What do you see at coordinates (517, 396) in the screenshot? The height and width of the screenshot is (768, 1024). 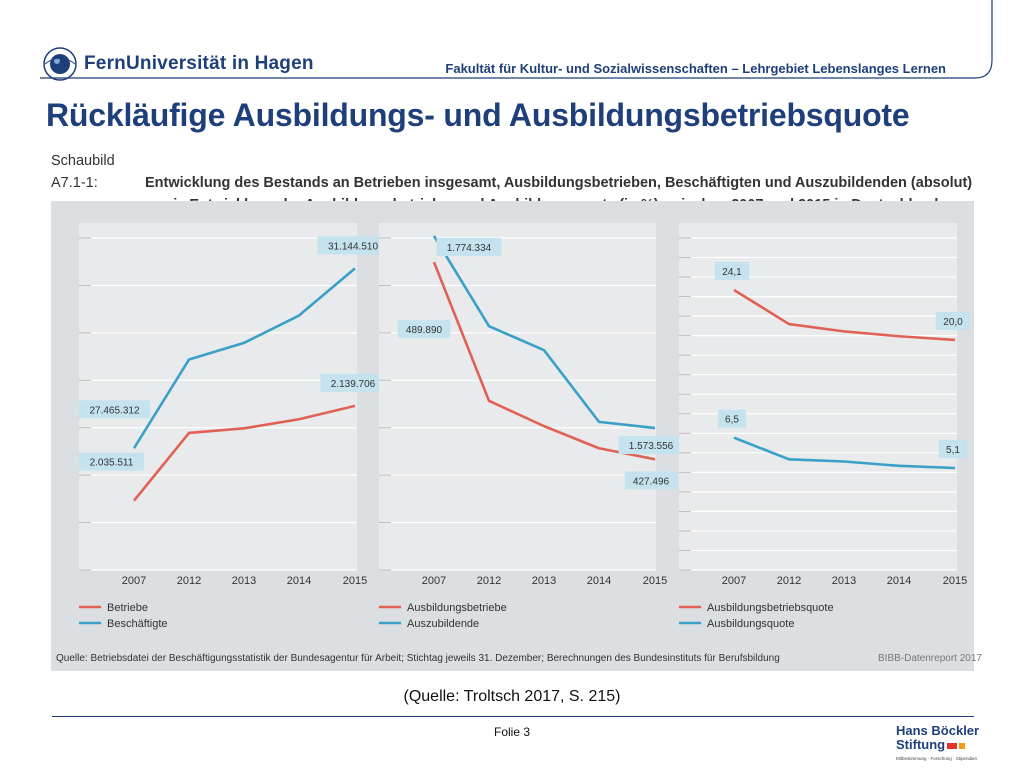 I see `panel-2-plot` at bounding box center [517, 396].